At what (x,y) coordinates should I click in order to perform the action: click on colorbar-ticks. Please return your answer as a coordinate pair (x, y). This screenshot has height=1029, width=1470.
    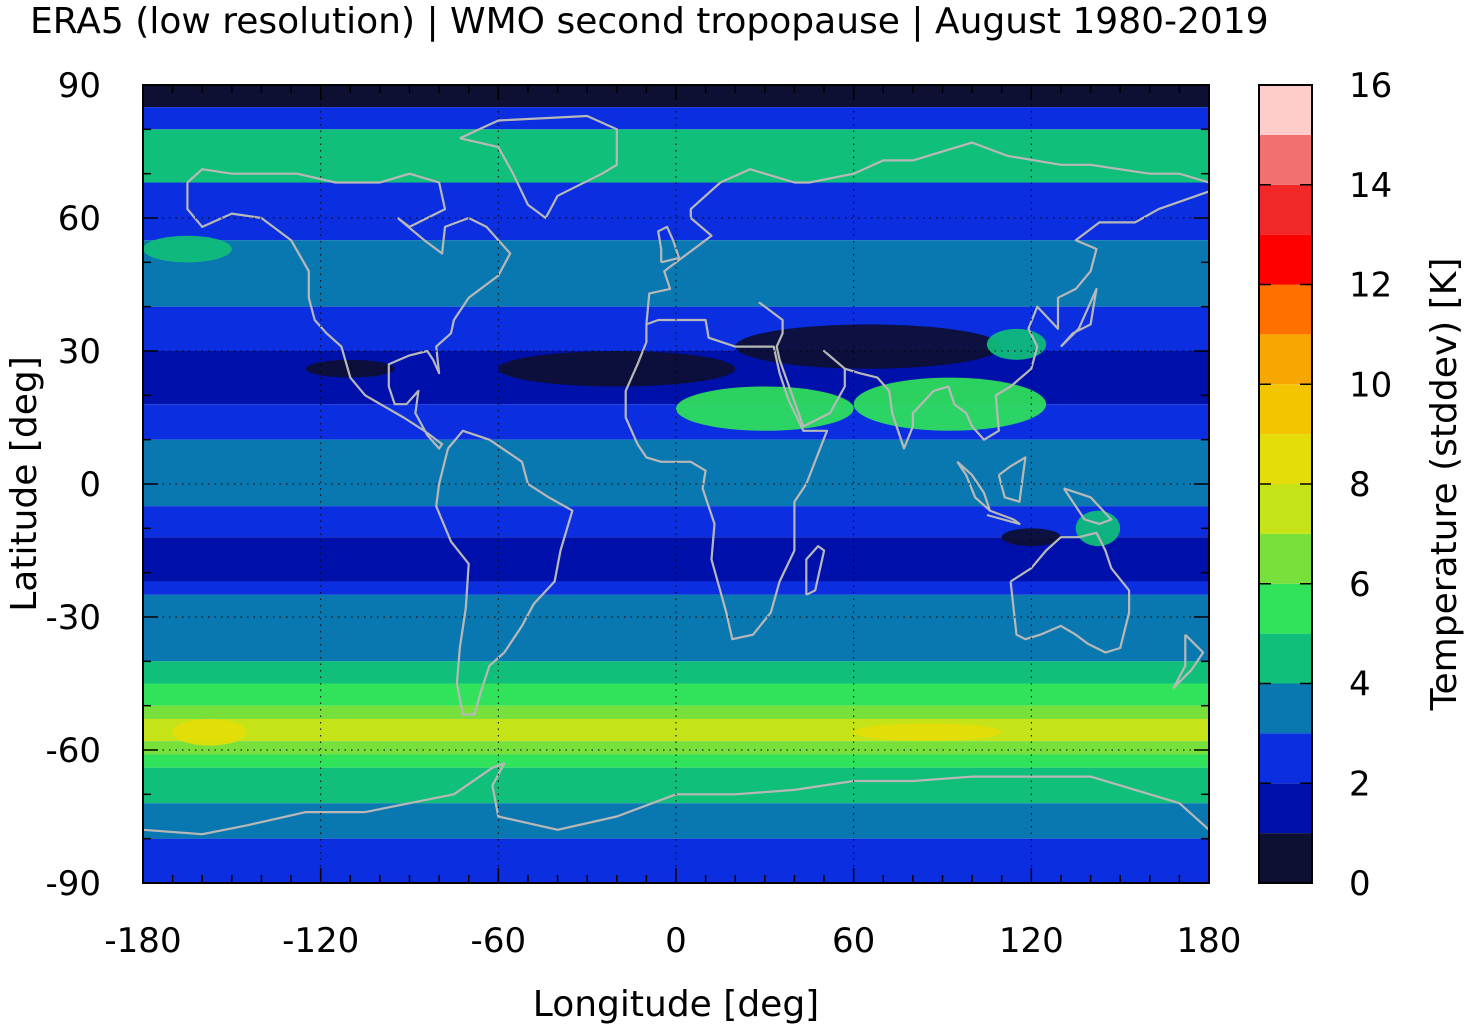
    Looking at the image, I should click on (1285, 484).